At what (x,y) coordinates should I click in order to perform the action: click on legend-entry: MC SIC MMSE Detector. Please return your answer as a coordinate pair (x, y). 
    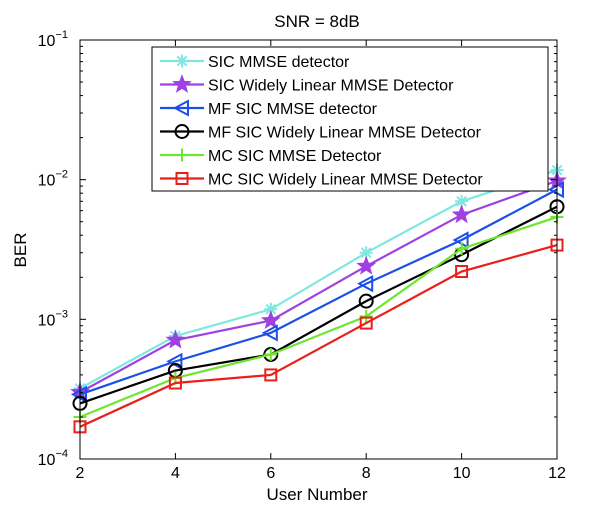
    Looking at the image, I should click on (271, 156).